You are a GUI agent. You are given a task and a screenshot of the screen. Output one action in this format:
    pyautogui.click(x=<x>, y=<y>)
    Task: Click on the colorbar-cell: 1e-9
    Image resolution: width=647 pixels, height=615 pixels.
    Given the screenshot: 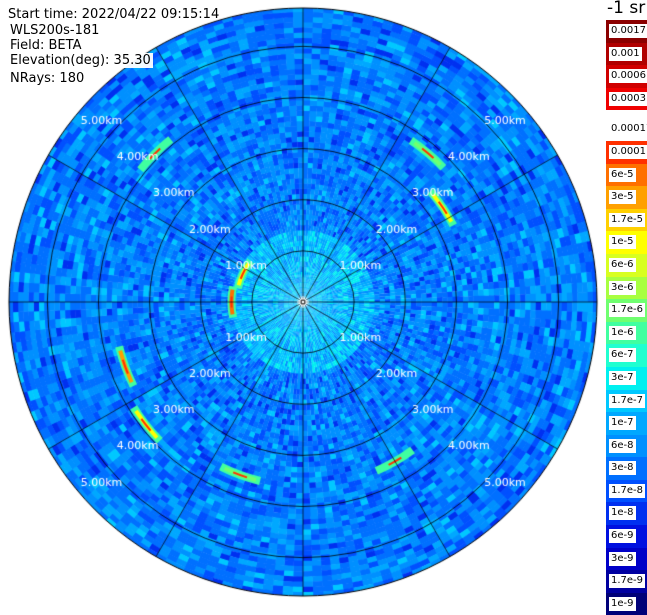 What is the action you would take?
    pyautogui.click(x=626, y=603)
    